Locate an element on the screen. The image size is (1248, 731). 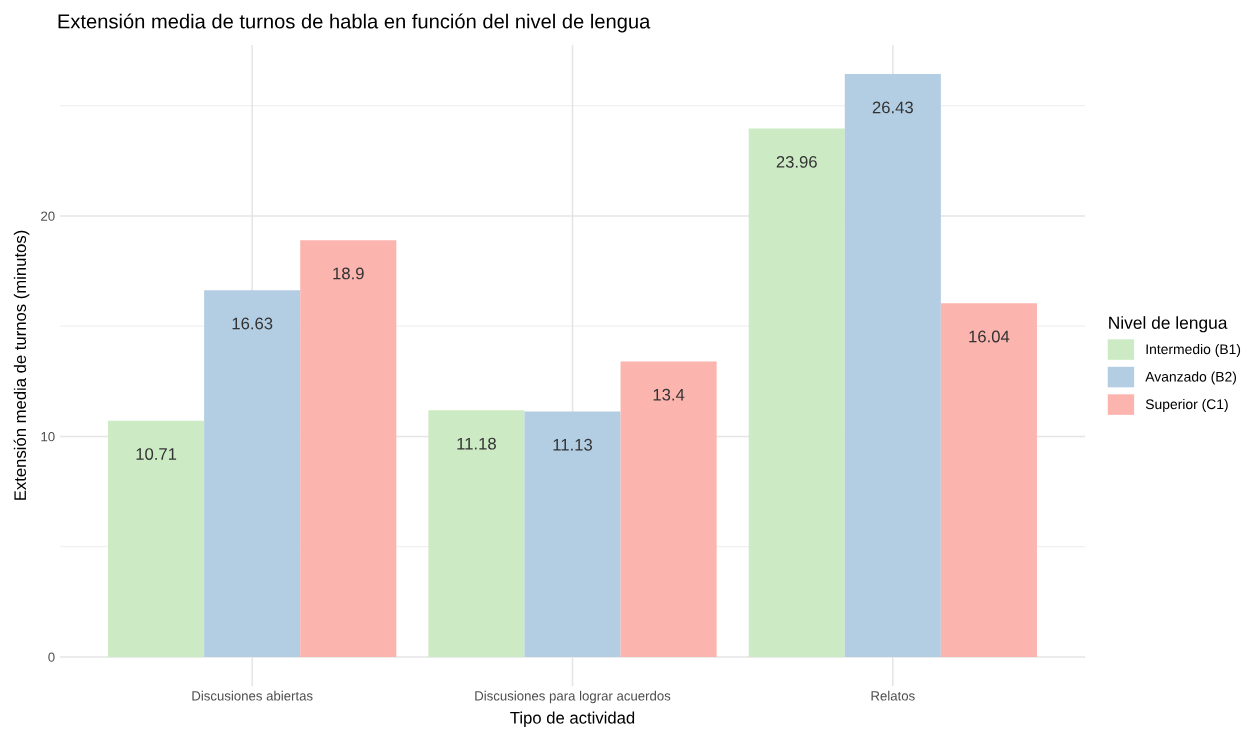
legend-title: Nivel de lengua is located at coordinates (1168, 324).